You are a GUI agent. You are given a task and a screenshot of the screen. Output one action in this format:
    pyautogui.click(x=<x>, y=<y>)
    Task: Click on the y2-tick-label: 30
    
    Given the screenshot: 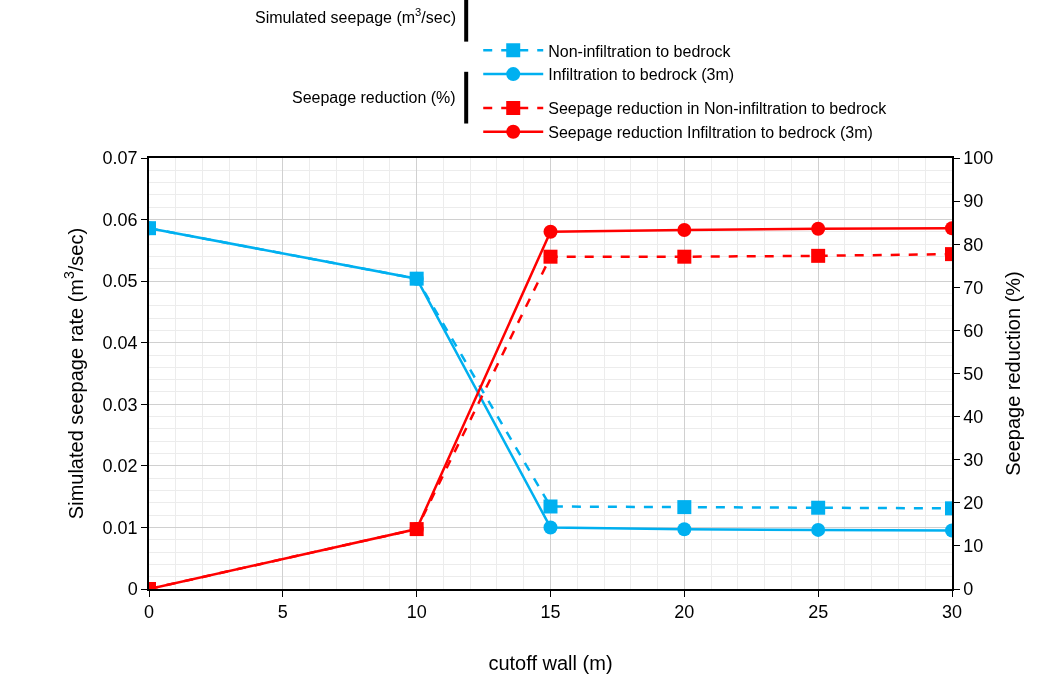 What is the action you would take?
    pyautogui.click(x=973, y=460)
    